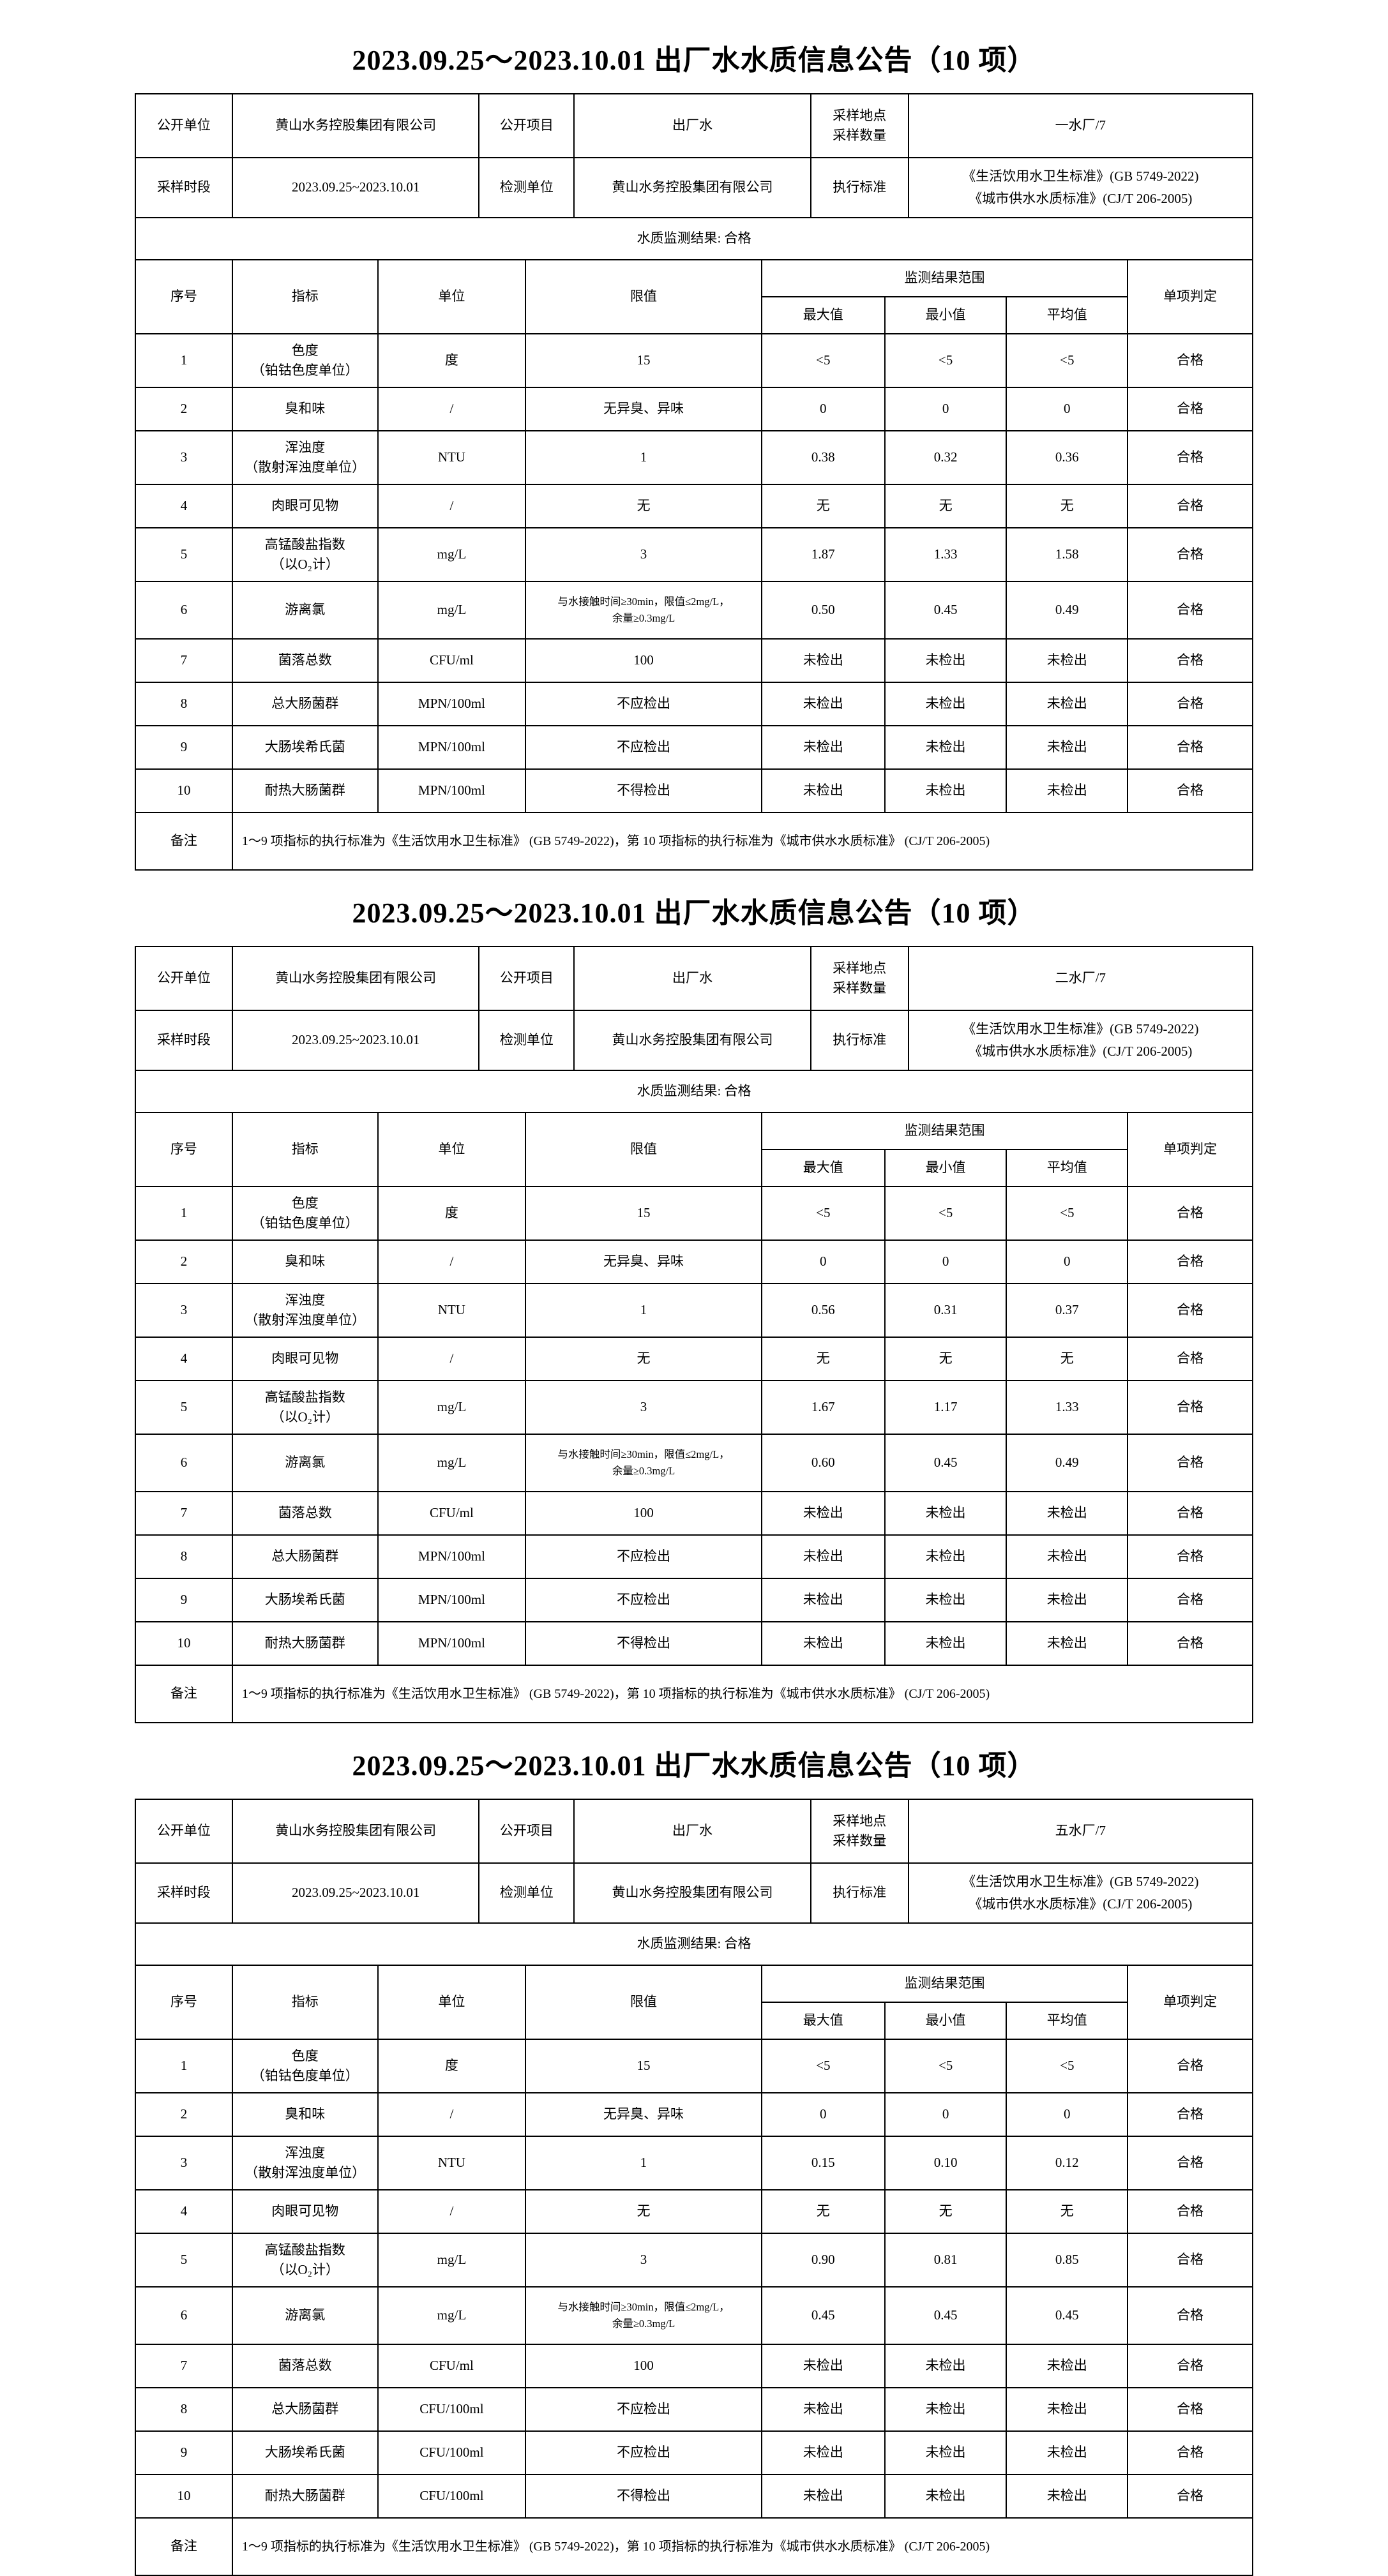 The width and height of the screenshot is (1388, 2576). Describe the element at coordinates (694, 660) in the screenshot. I see `table-row: 7 菌落总数 CFU/ml 100 未检出 未检出 未检出 合格` at that location.